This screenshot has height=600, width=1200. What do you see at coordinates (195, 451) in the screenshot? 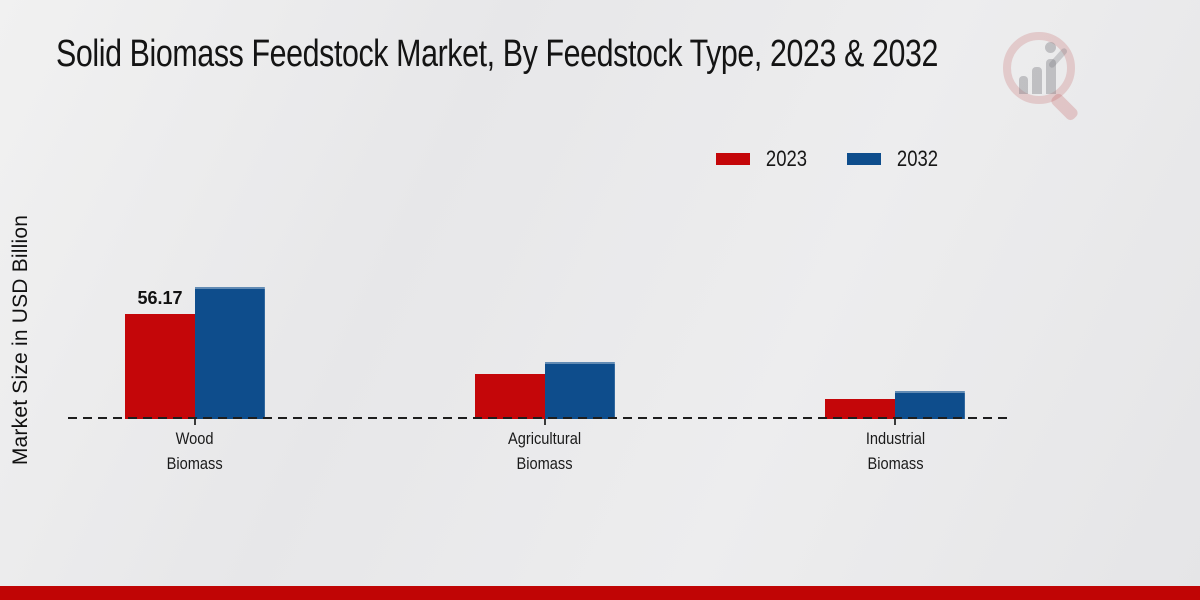
I see `x-axis-category-label-wood-biomass: Wood Biomass` at bounding box center [195, 451].